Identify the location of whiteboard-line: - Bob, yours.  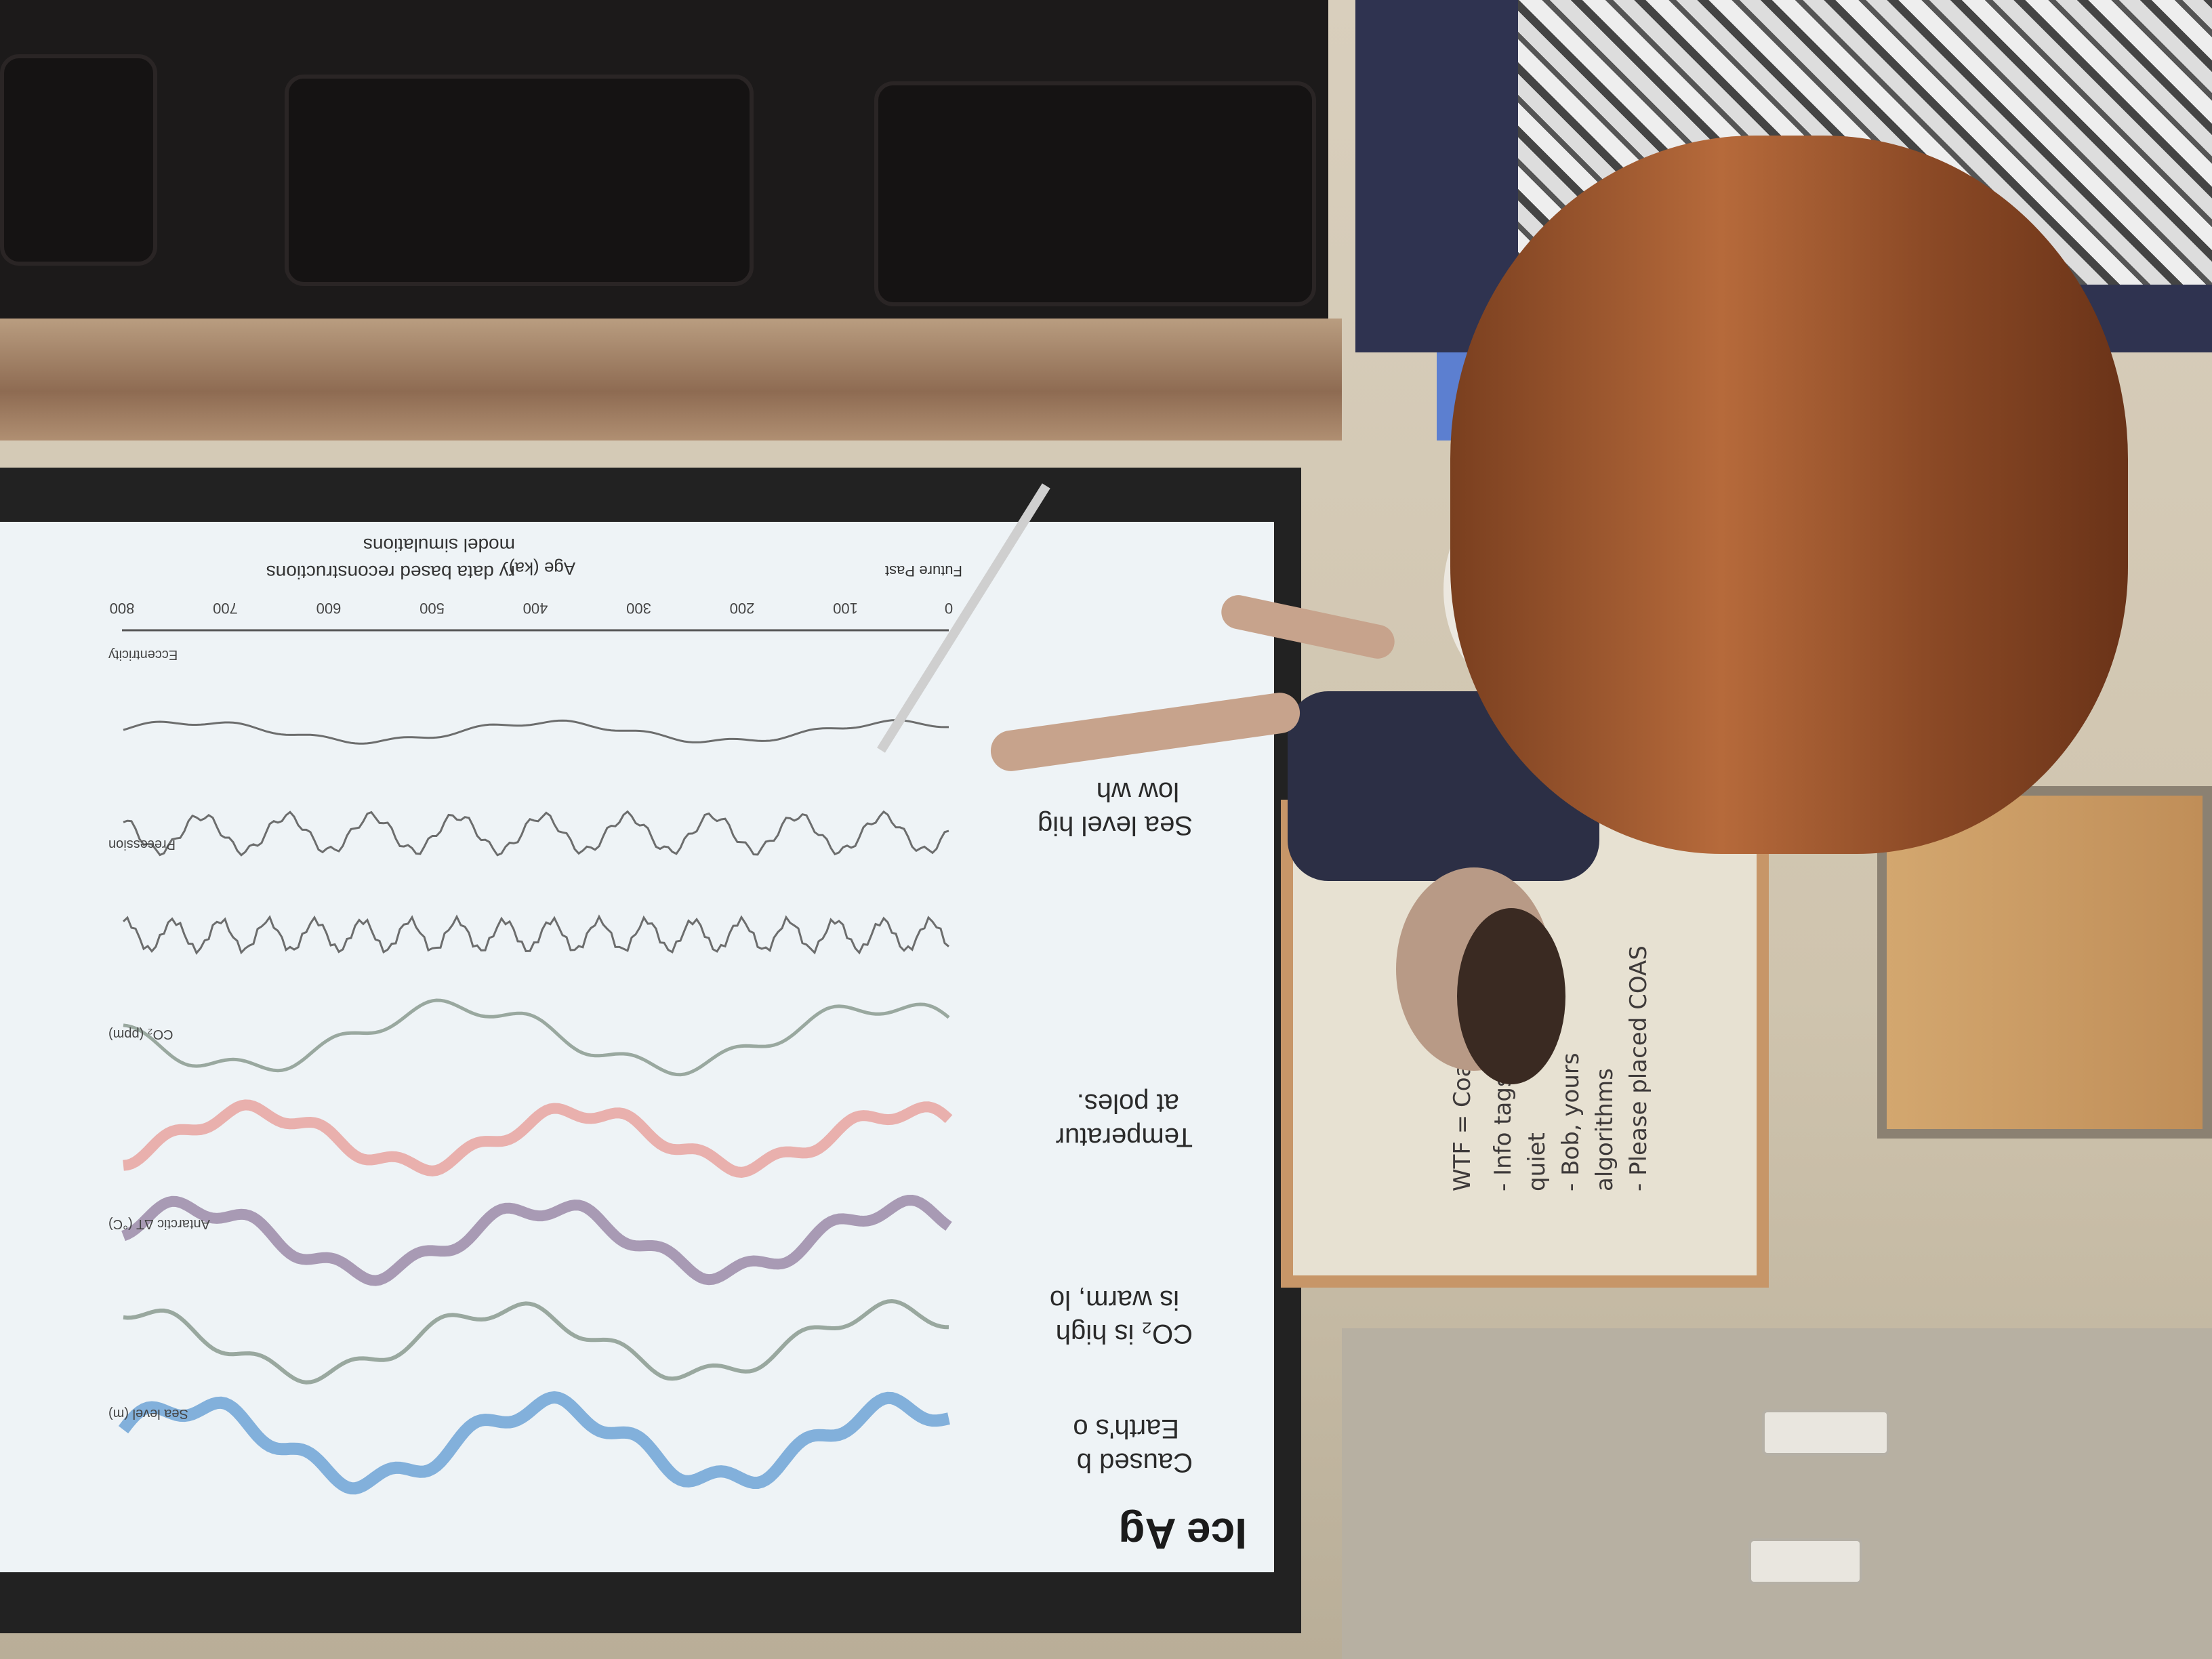
(1571, 1121).